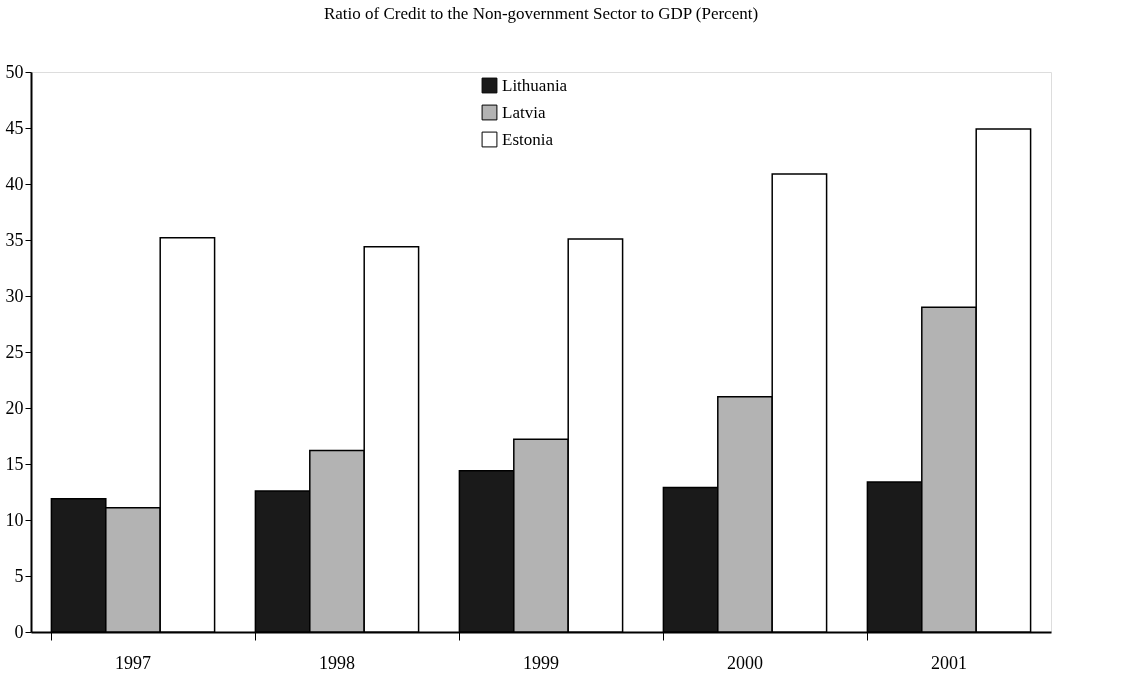  Describe the element at coordinates (133, 662) in the screenshot. I see `x-tick-label: 1997` at that location.